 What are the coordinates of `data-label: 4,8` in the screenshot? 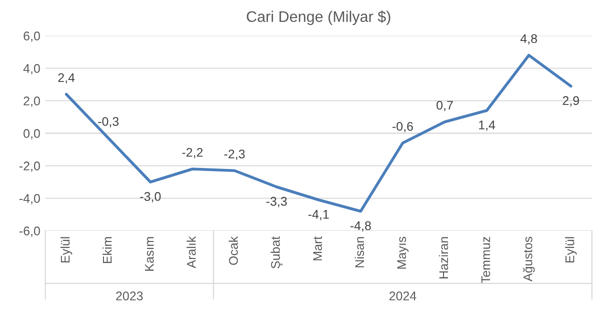 It's located at (528, 39).